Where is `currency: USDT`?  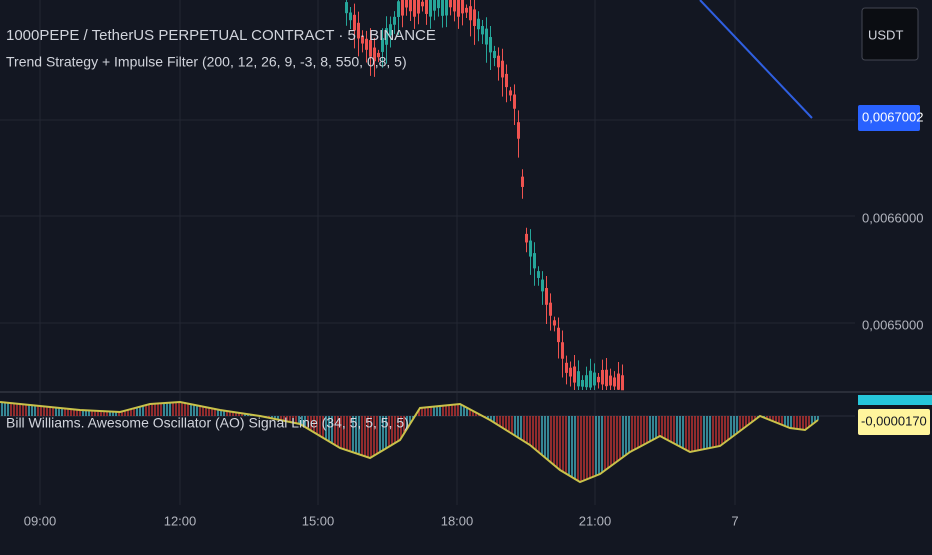 currency: USDT is located at coordinates (885, 34).